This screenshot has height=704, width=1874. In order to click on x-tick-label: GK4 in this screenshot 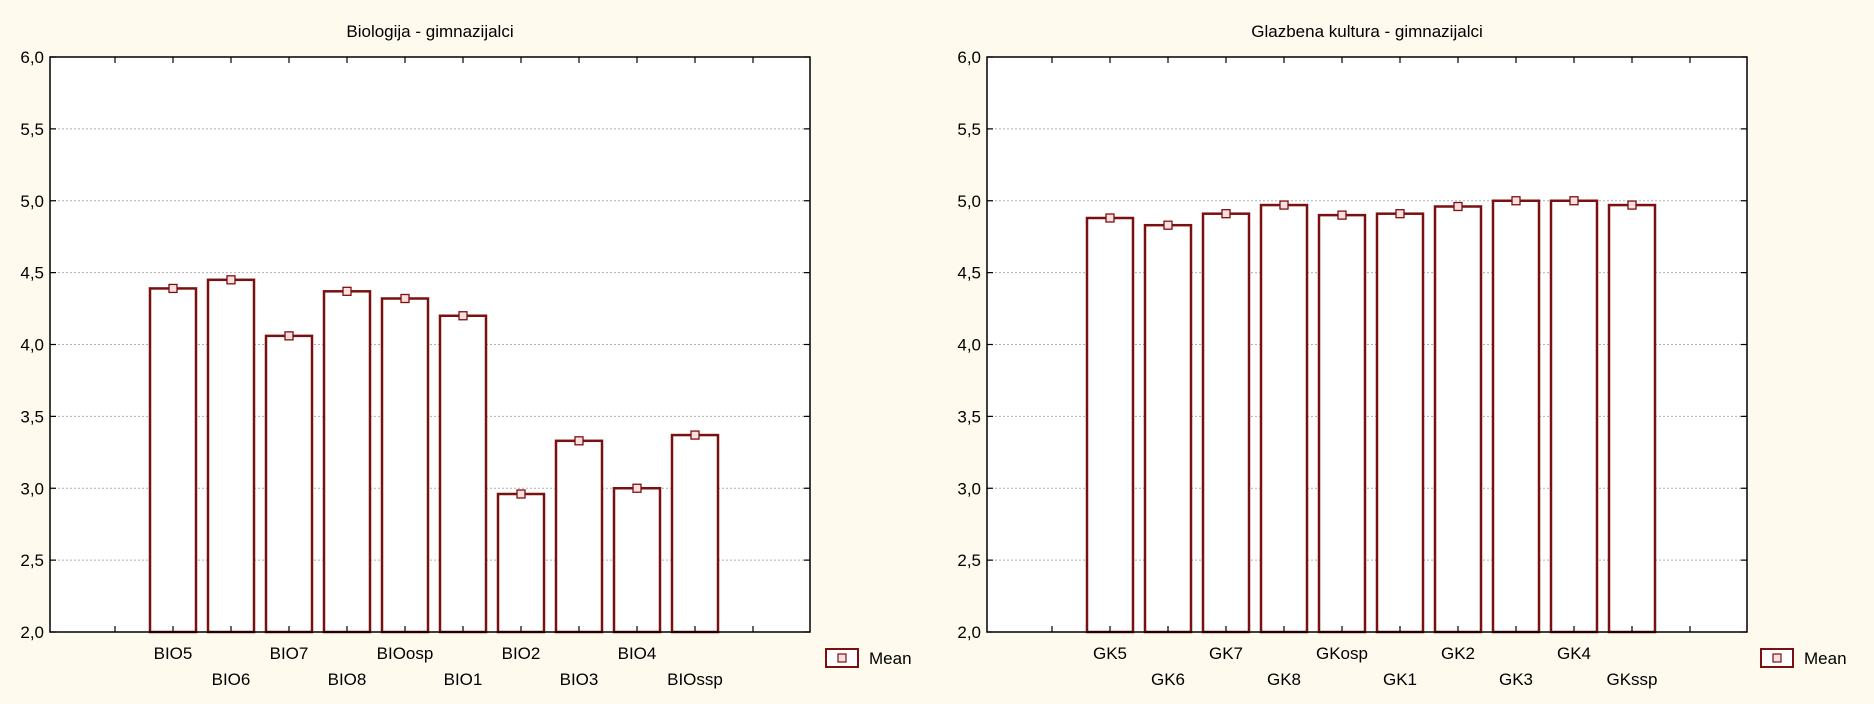, I will do `click(1574, 653)`.